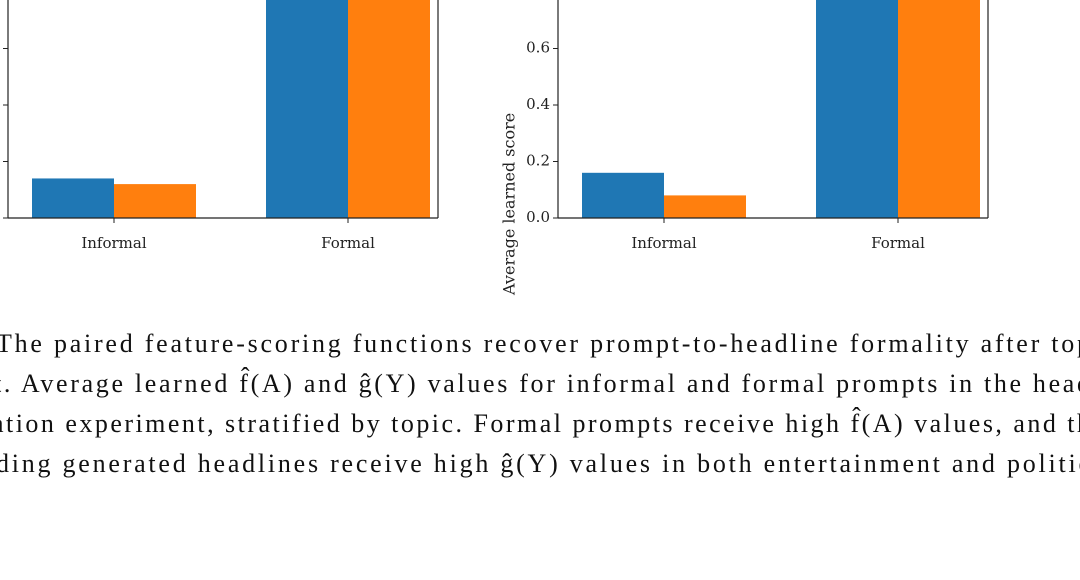 The height and width of the screenshot is (580, 1080). What do you see at coordinates (538, 104) in the screenshot?
I see `y-tick-label: 0.4` at bounding box center [538, 104].